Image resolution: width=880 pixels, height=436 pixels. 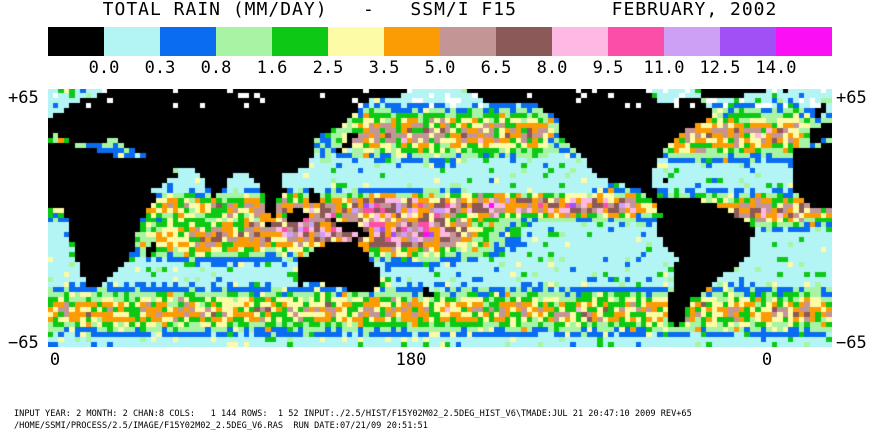 I want to click on legend-label-11: 12.5, so click(x=720, y=68).